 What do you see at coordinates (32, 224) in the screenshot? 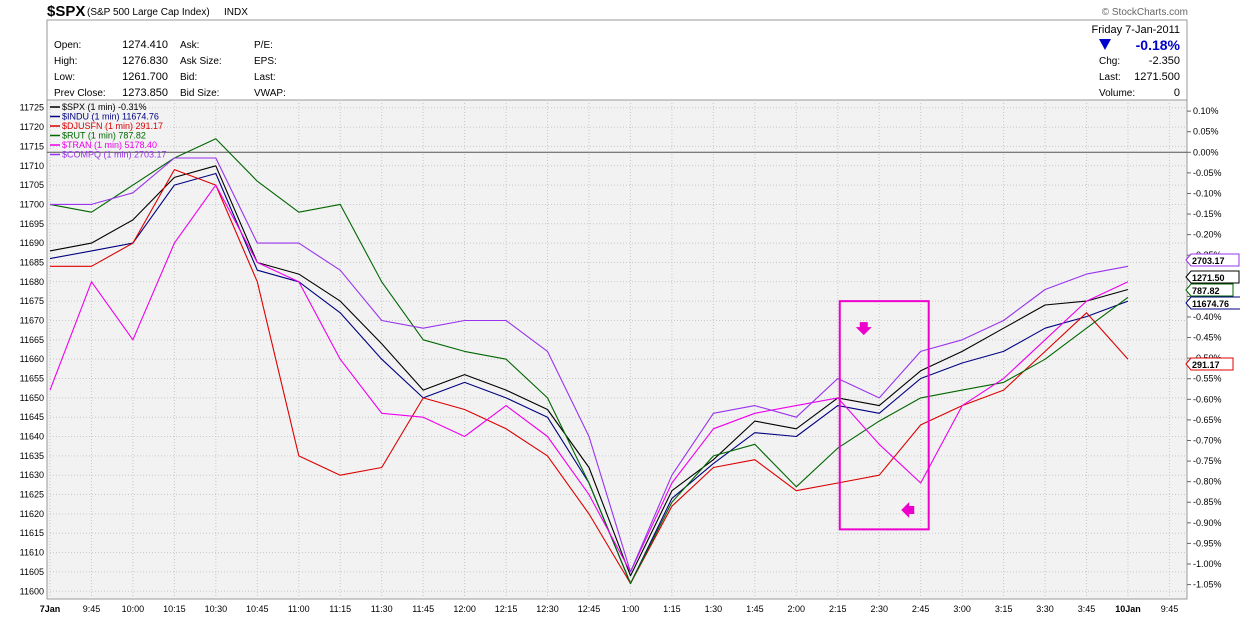
I see `y-tick-label: 11695` at bounding box center [32, 224].